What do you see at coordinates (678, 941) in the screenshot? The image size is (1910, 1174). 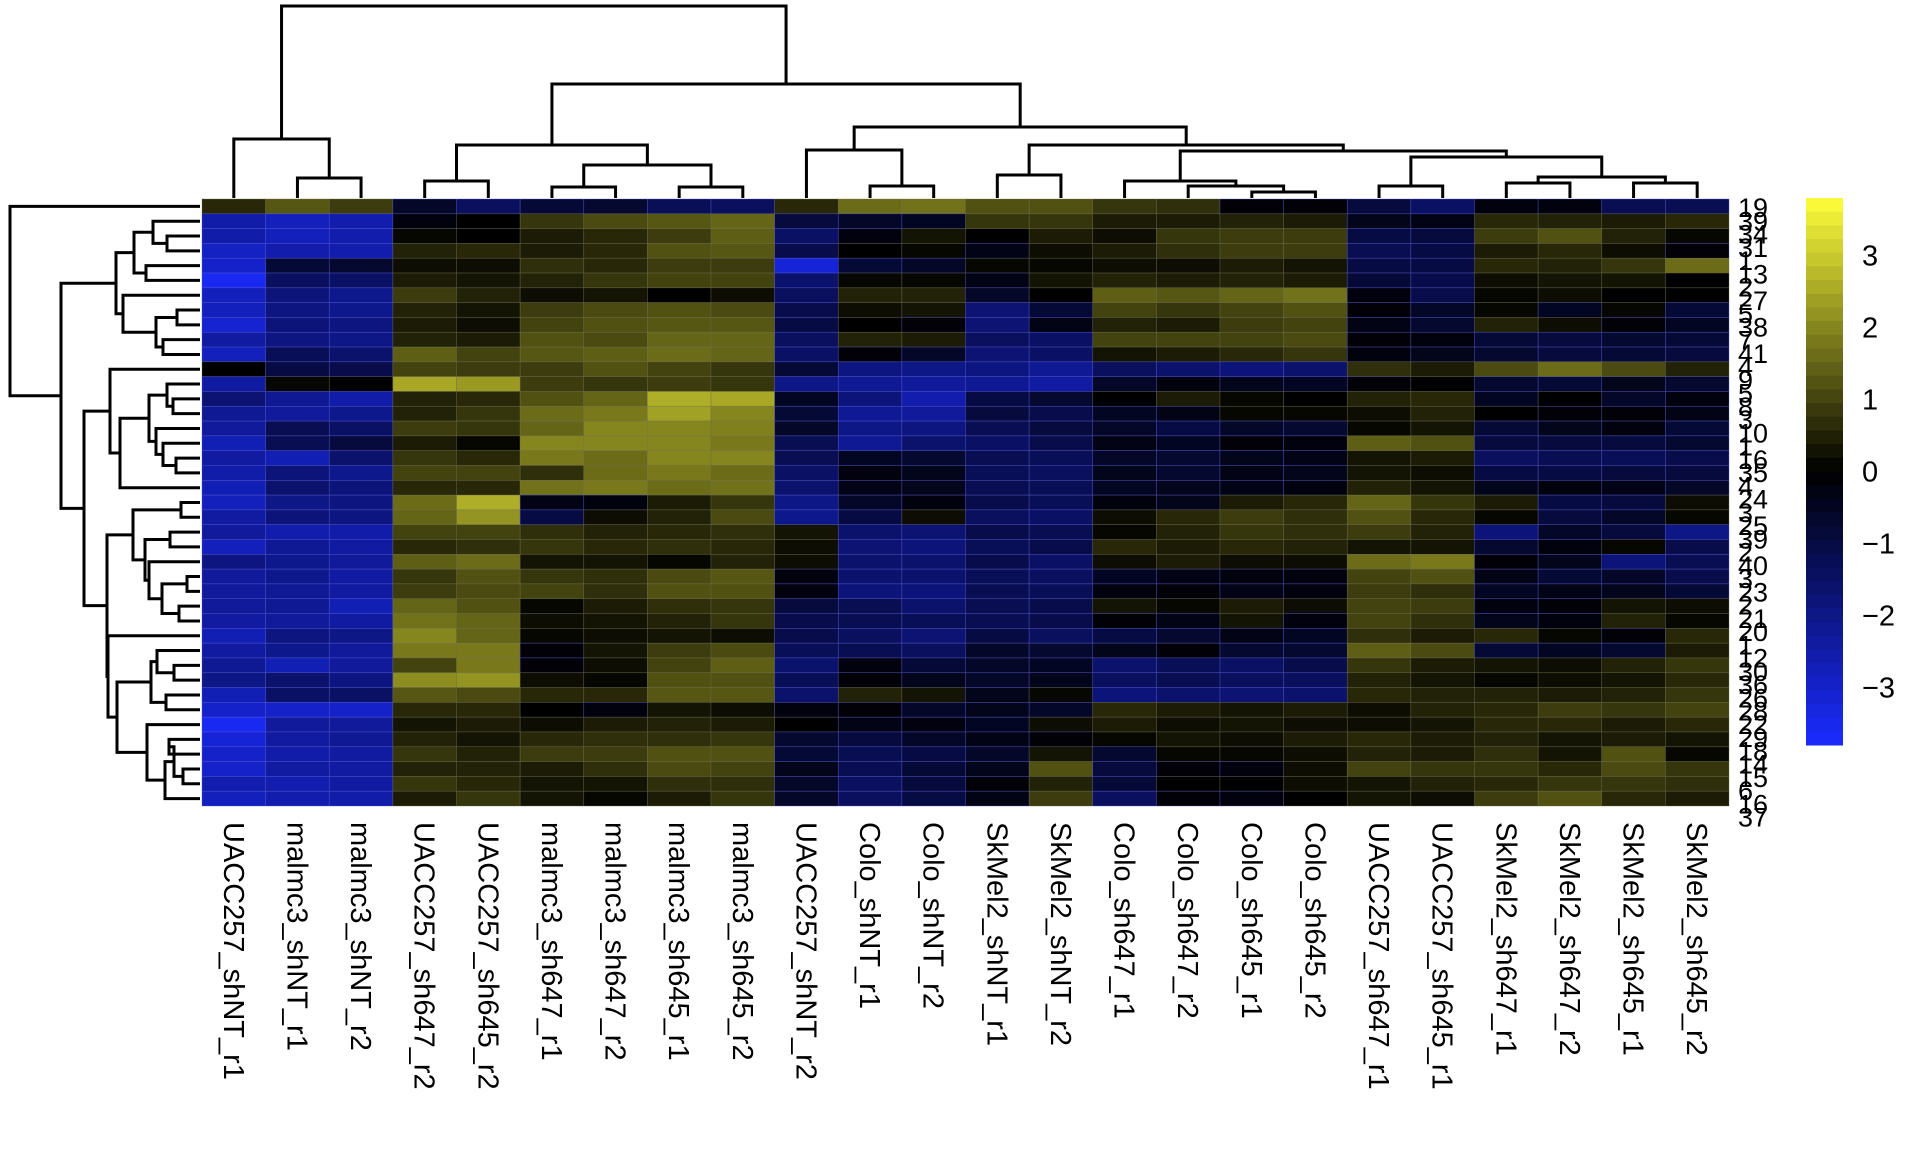 I see `column-label: malmc3_sh645_r1` at bounding box center [678, 941].